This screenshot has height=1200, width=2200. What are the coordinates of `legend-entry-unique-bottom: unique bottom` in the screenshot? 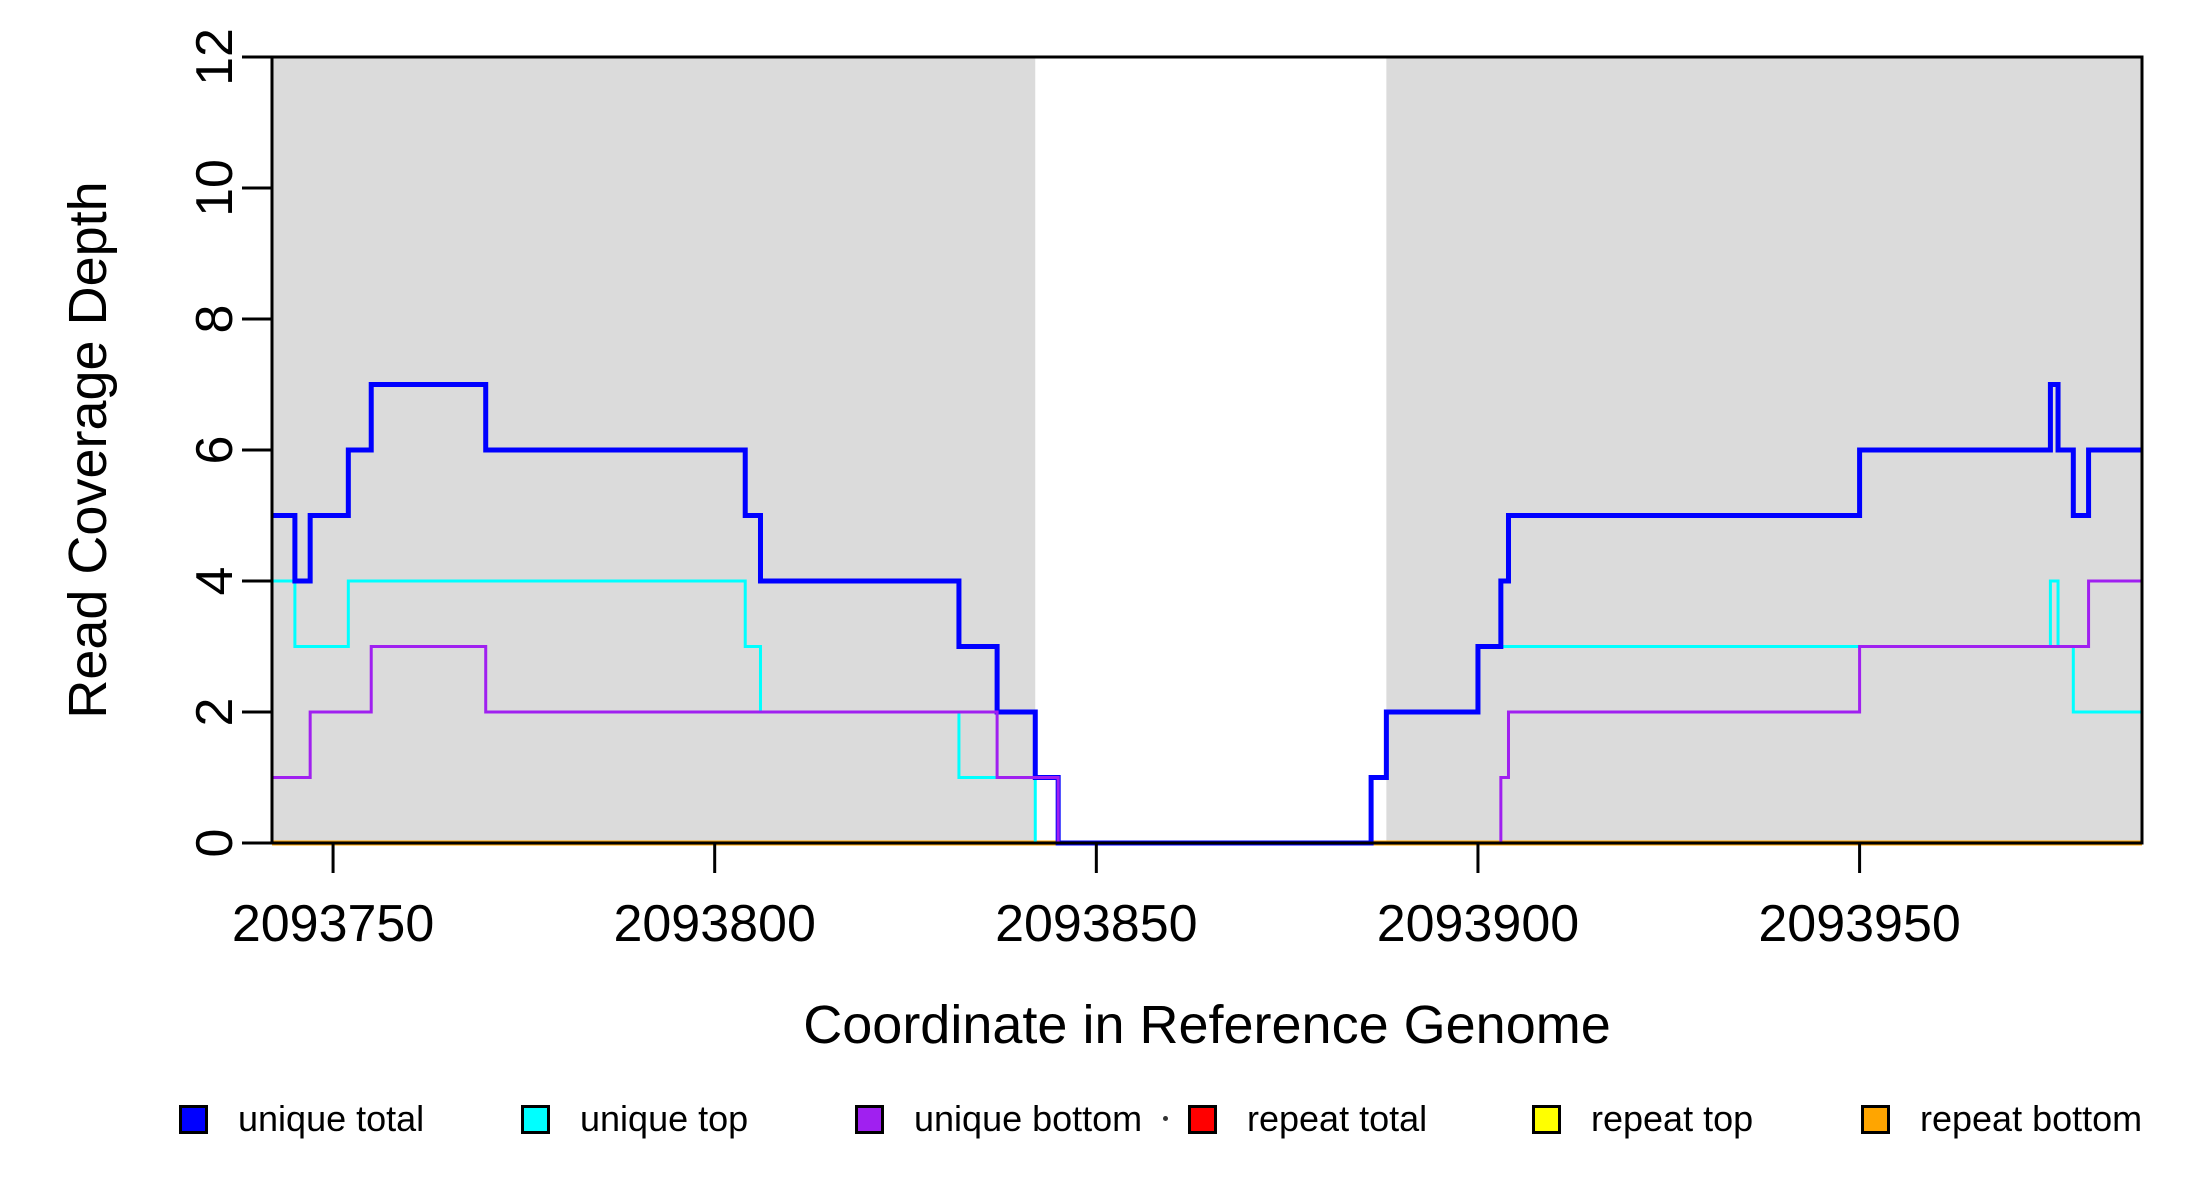 It's located at (998, 1118).